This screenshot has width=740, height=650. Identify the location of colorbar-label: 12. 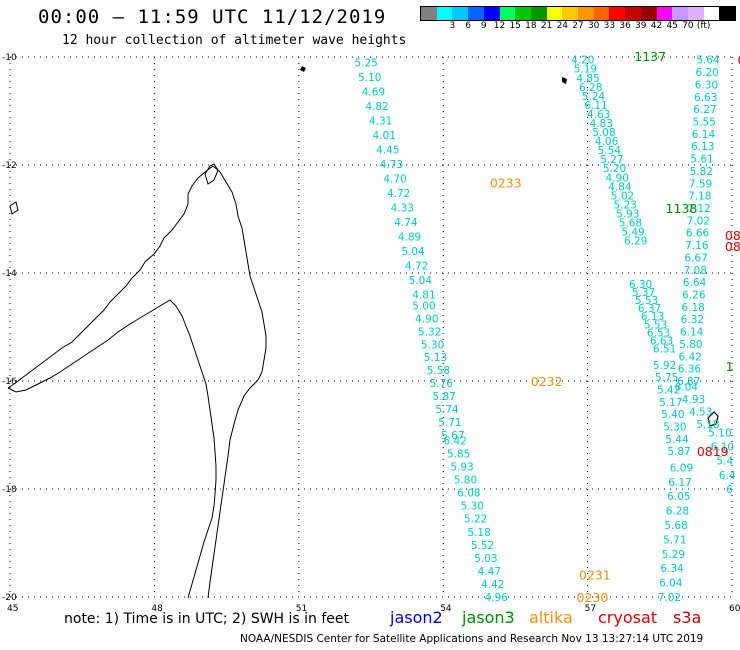
(499, 26).